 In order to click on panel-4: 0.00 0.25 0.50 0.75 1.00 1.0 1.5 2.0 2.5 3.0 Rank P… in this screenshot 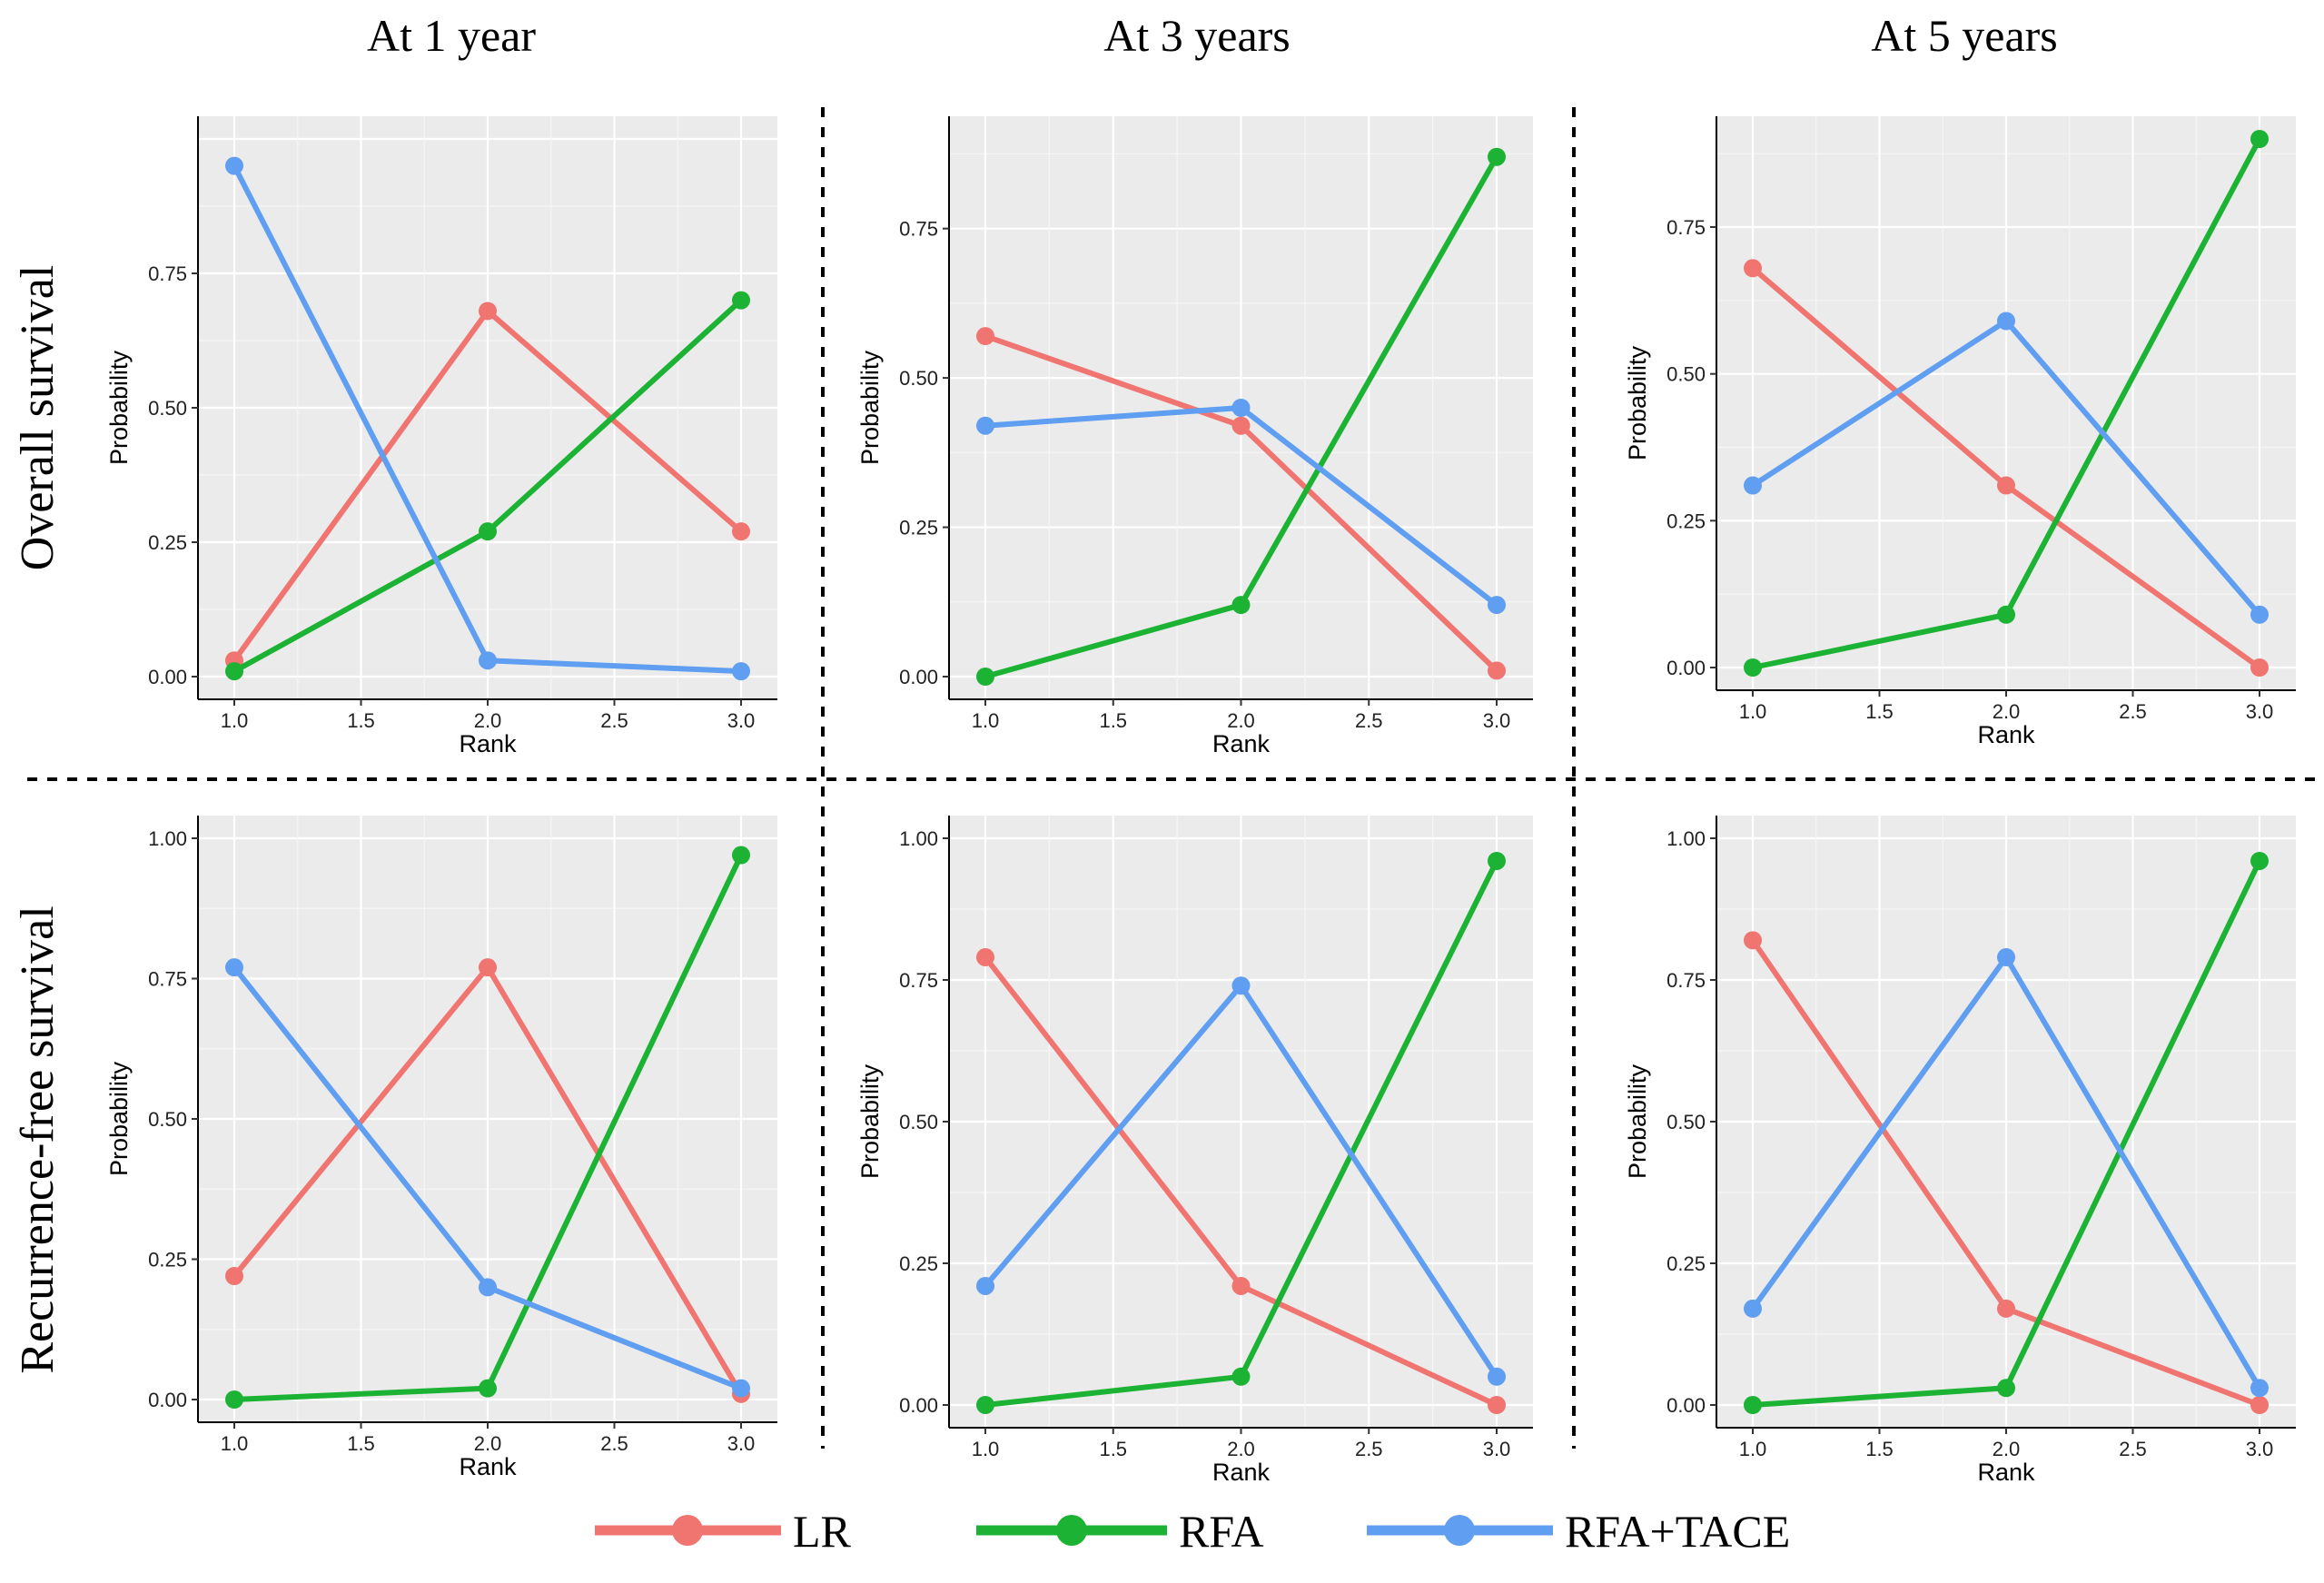, I will do `click(441, 1148)`.